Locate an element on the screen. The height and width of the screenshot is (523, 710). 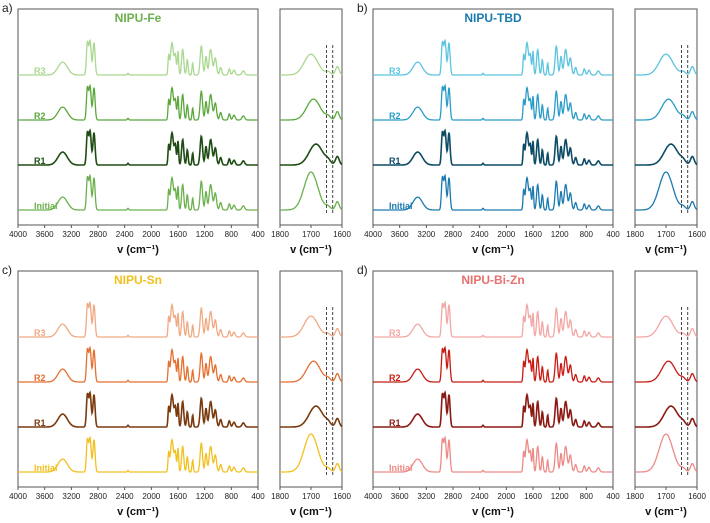
panel-label: b) is located at coordinates (362, 8).